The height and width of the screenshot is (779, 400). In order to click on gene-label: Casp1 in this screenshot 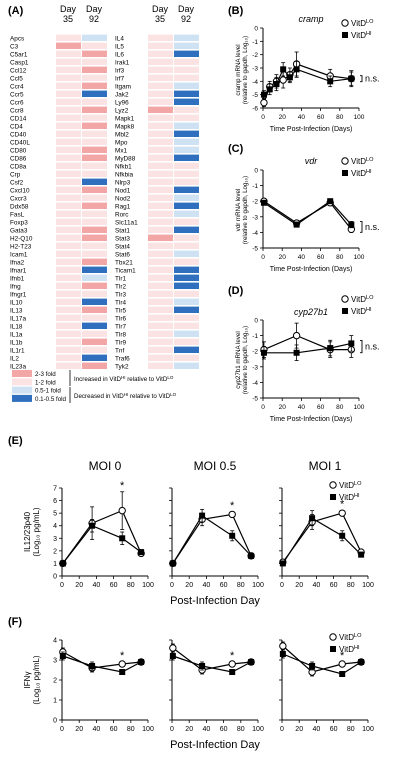, I will do `click(19, 62)`.